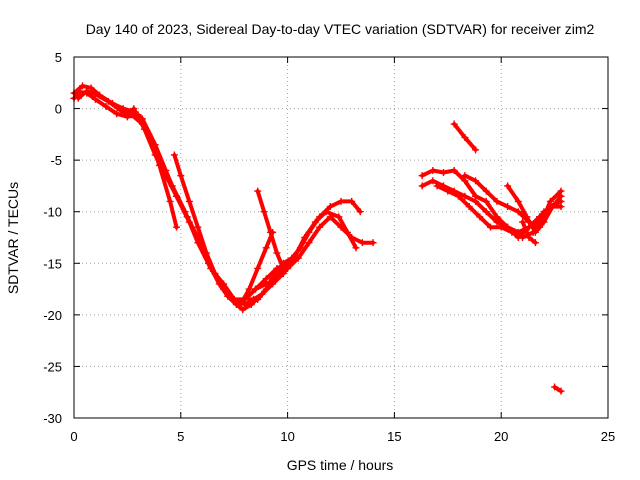 The width and height of the screenshot is (640, 480). Describe the element at coordinates (52, 263) in the screenshot. I see `y-tick-label: -15` at that location.